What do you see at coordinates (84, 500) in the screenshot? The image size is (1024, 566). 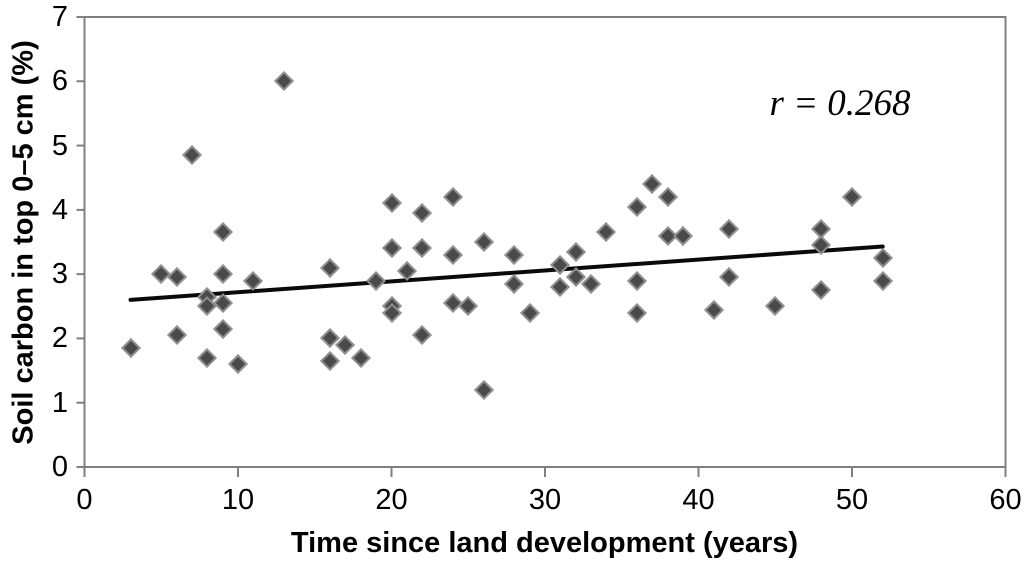 I see `x-tick-label: 0` at bounding box center [84, 500].